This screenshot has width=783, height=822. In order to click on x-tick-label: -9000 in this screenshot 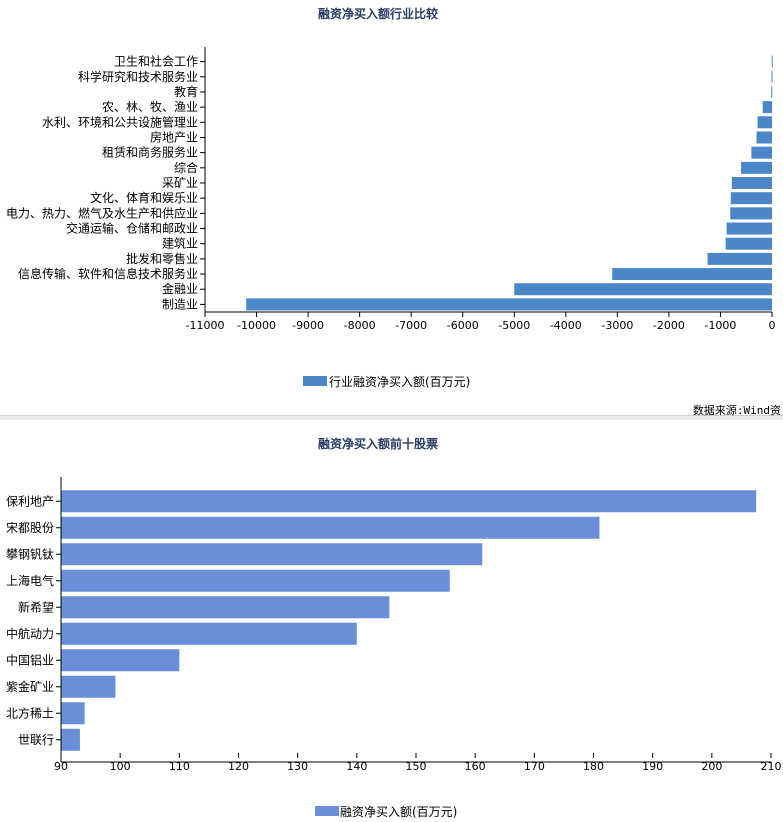, I will do `click(308, 325)`.